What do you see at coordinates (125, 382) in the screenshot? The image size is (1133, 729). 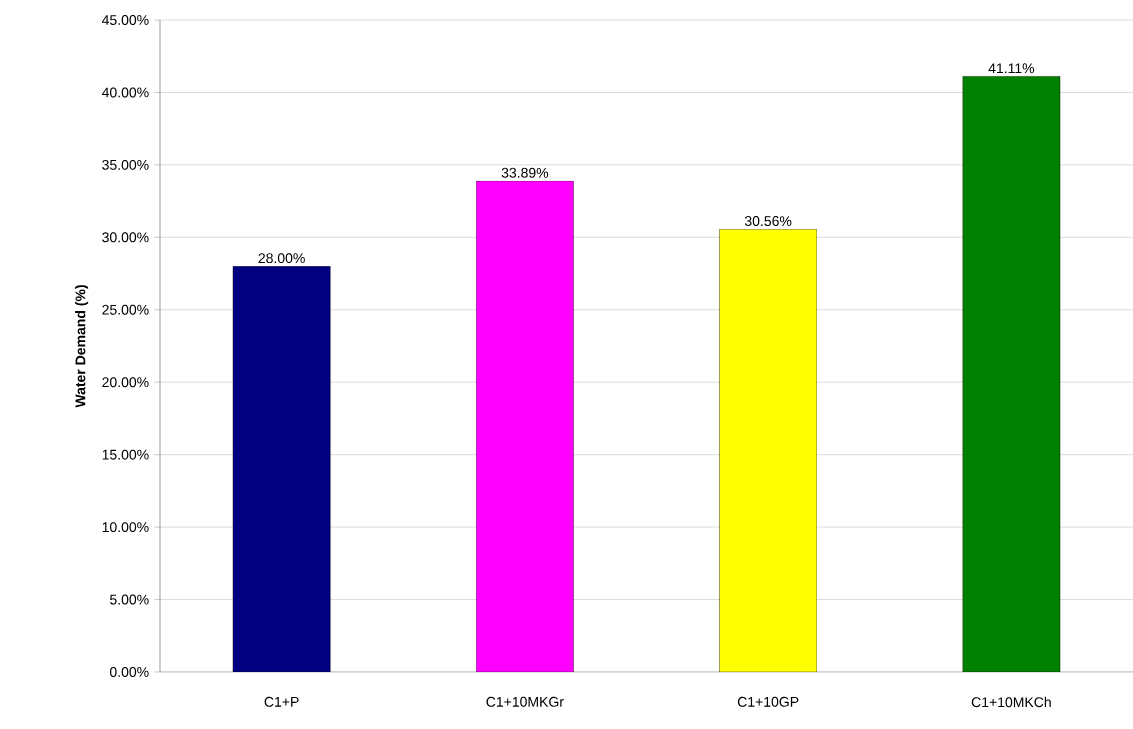 I see `y-tick-label: 20.00%` at bounding box center [125, 382].